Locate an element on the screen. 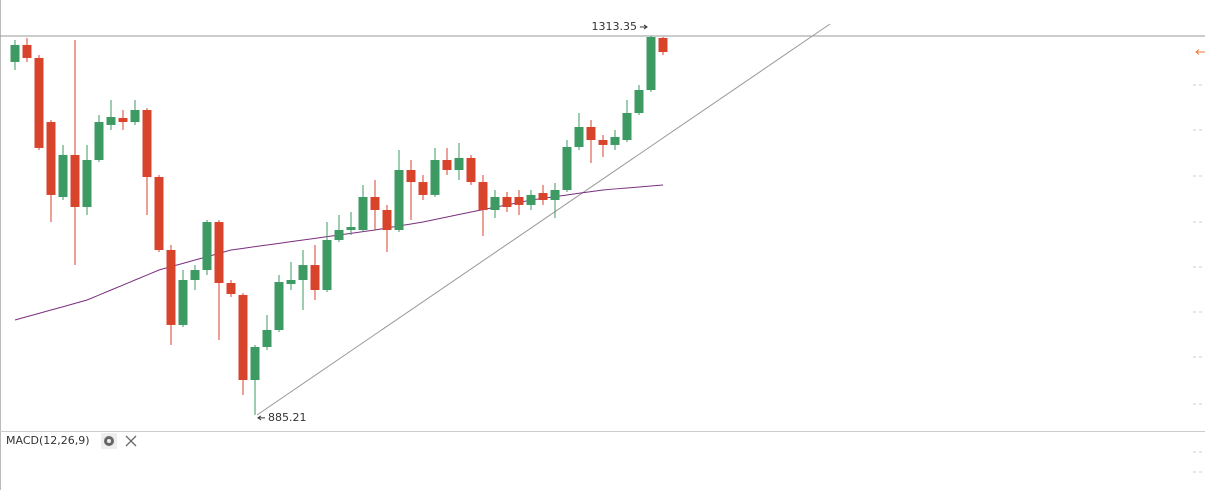 This screenshot has height=490, width=1205. min-price-label: 885.21 is located at coordinates (287, 417).